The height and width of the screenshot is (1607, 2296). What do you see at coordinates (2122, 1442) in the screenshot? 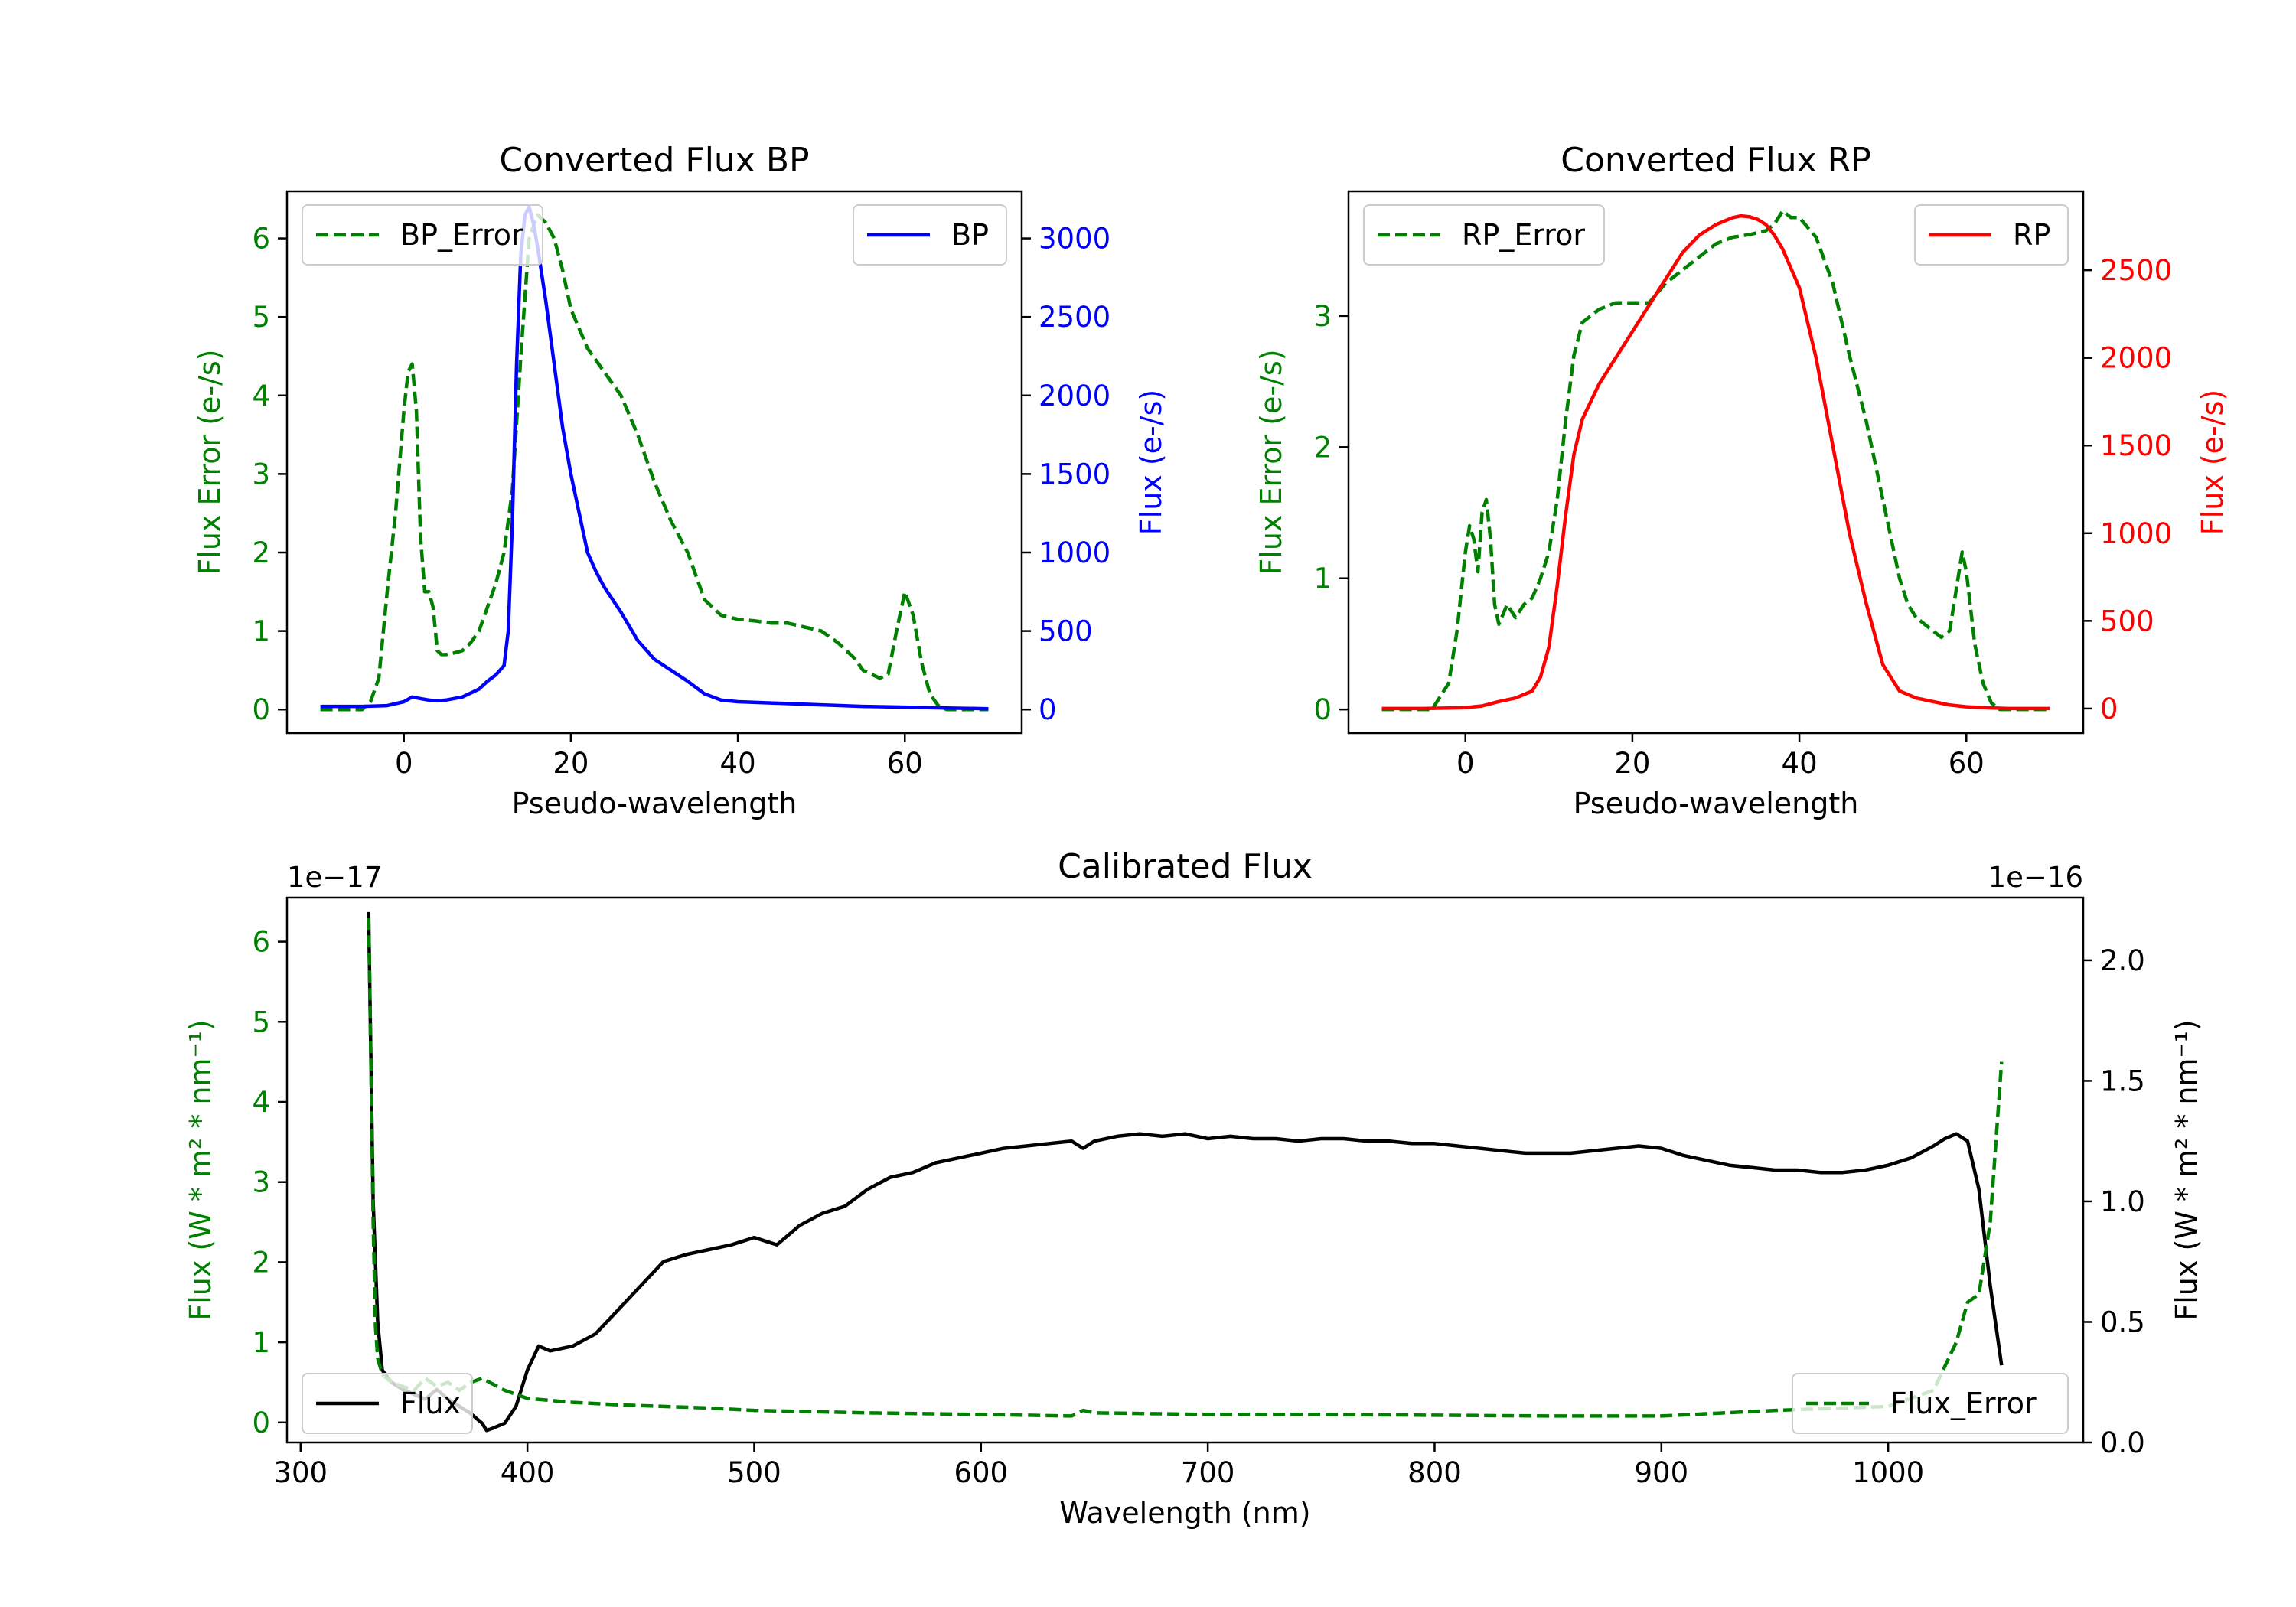
I see `y-right-tick-label: 0.0` at bounding box center [2122, 1442].